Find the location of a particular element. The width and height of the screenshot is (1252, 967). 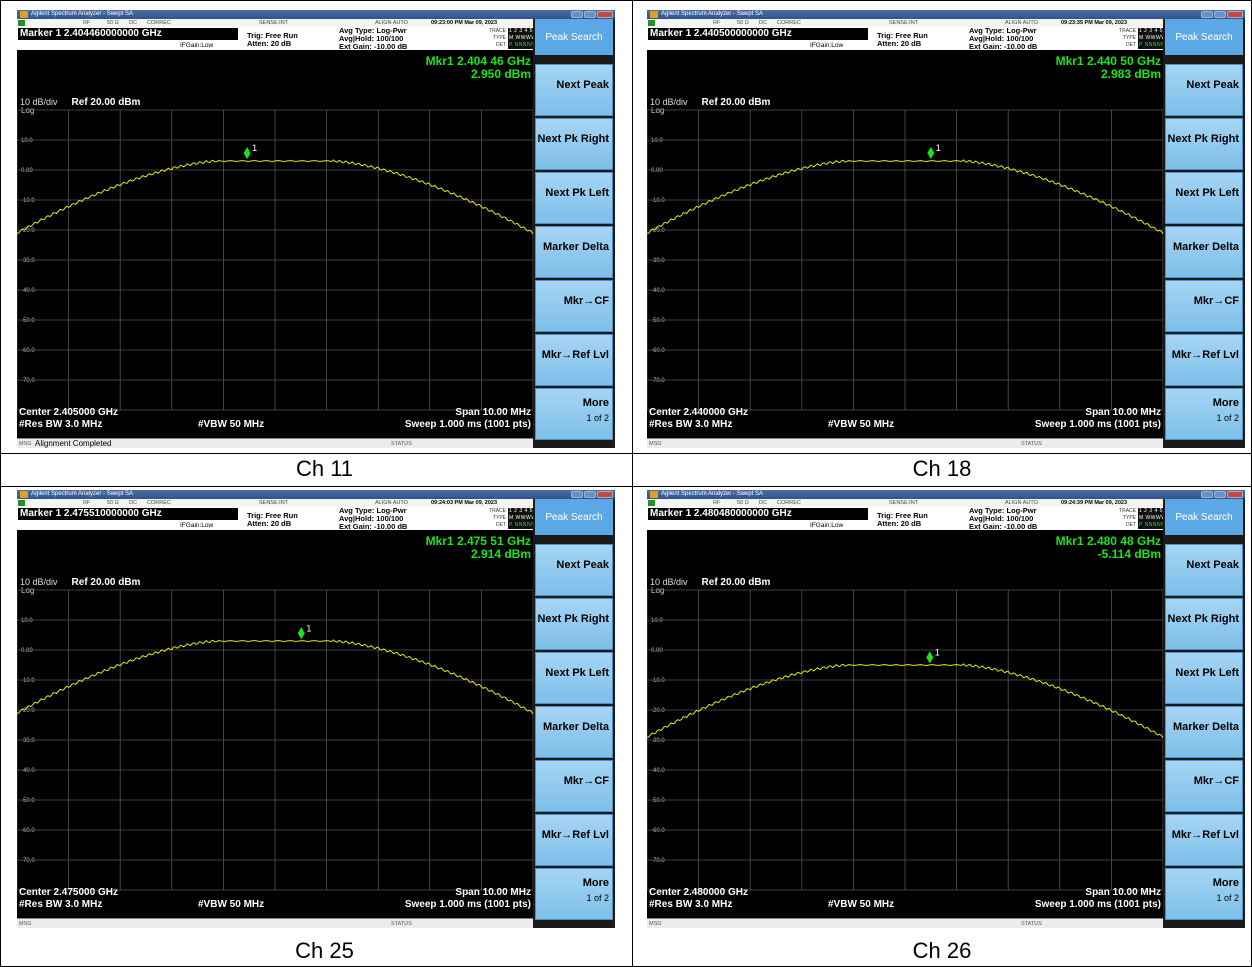

impedance-label: 50 Ω is located at coordinates (743, 503).